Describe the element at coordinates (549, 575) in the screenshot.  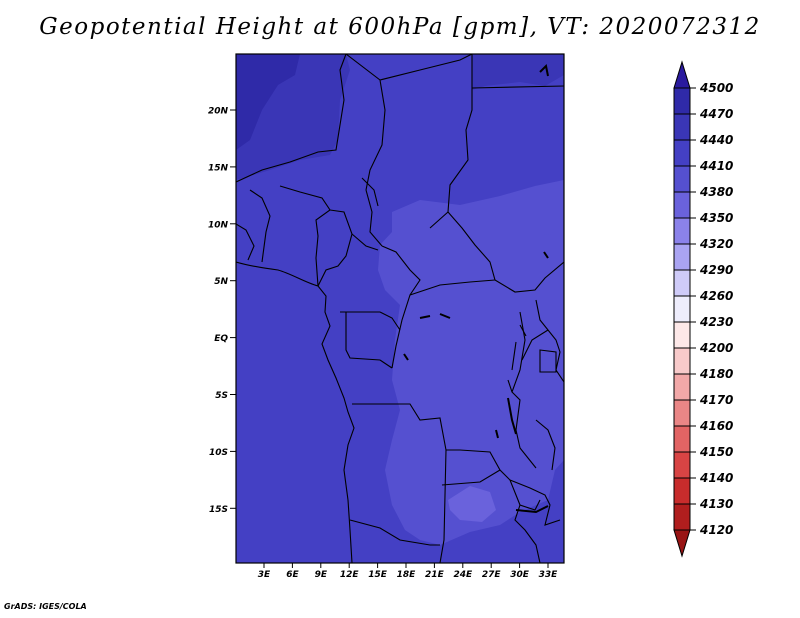
I see `lon-tick-label: 33E` at that location.